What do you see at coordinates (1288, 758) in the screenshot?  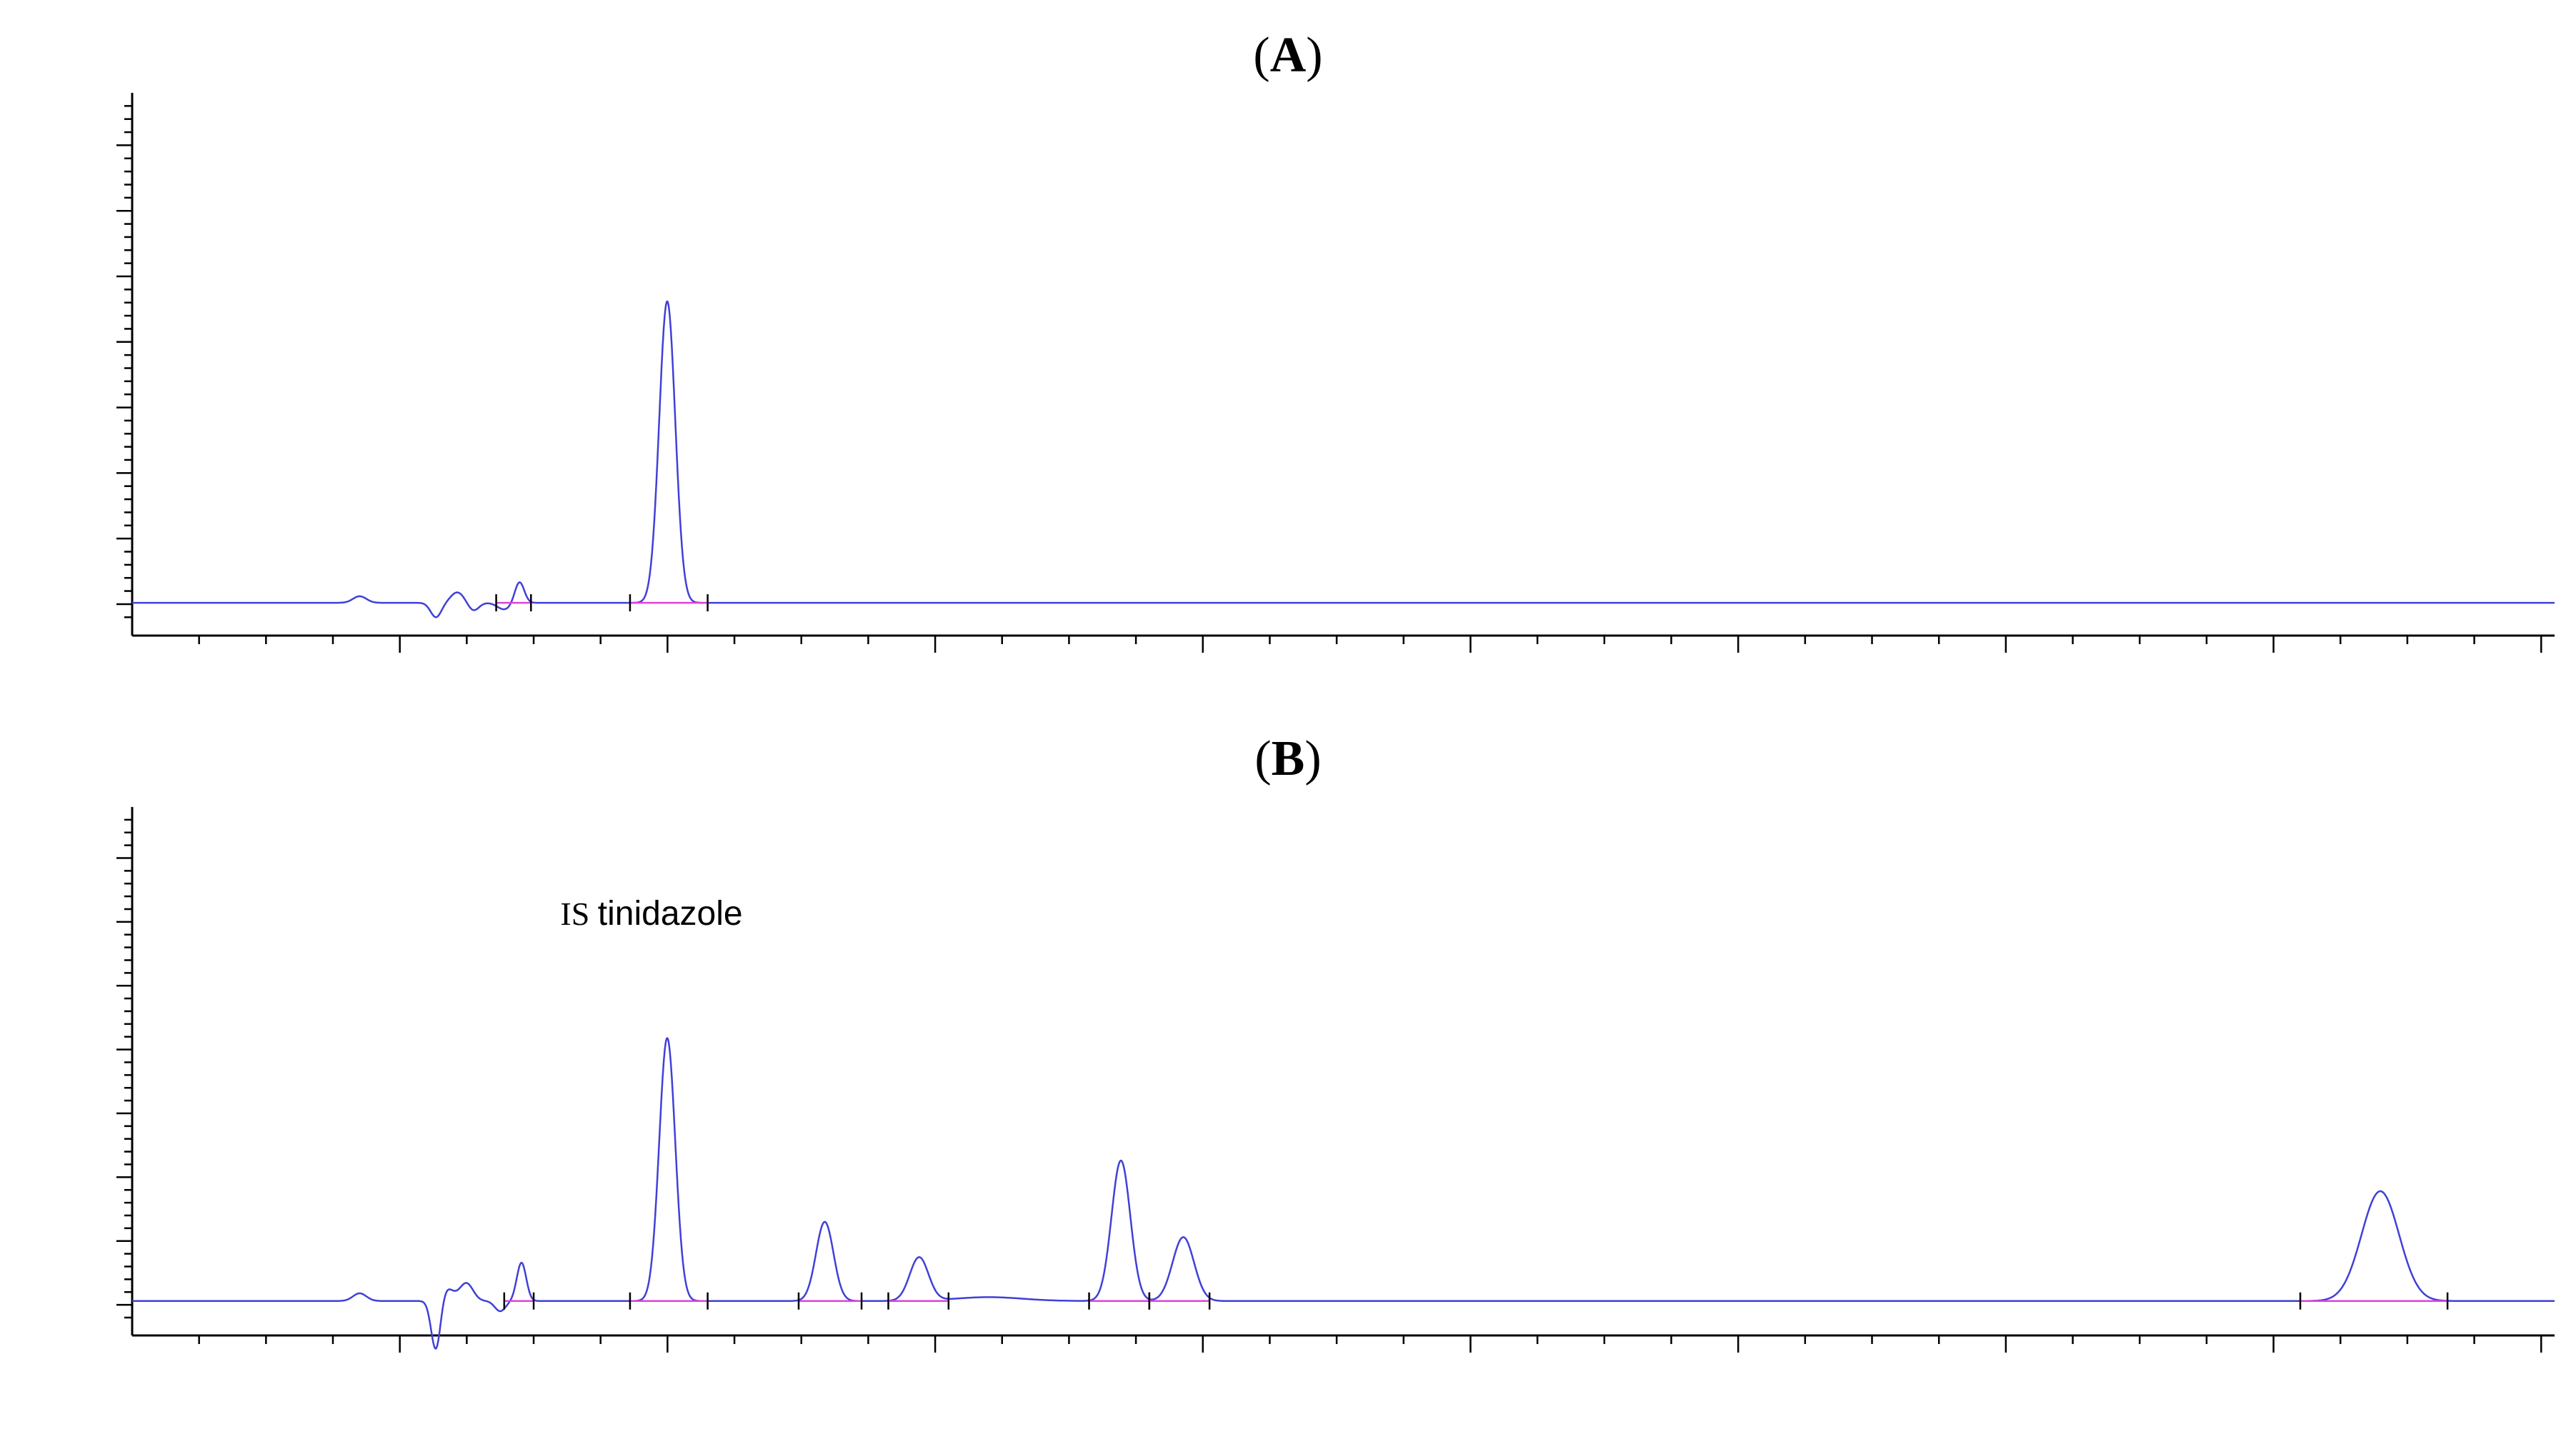 I see `panel-label: (B)` at bounding box center [1288, 758].